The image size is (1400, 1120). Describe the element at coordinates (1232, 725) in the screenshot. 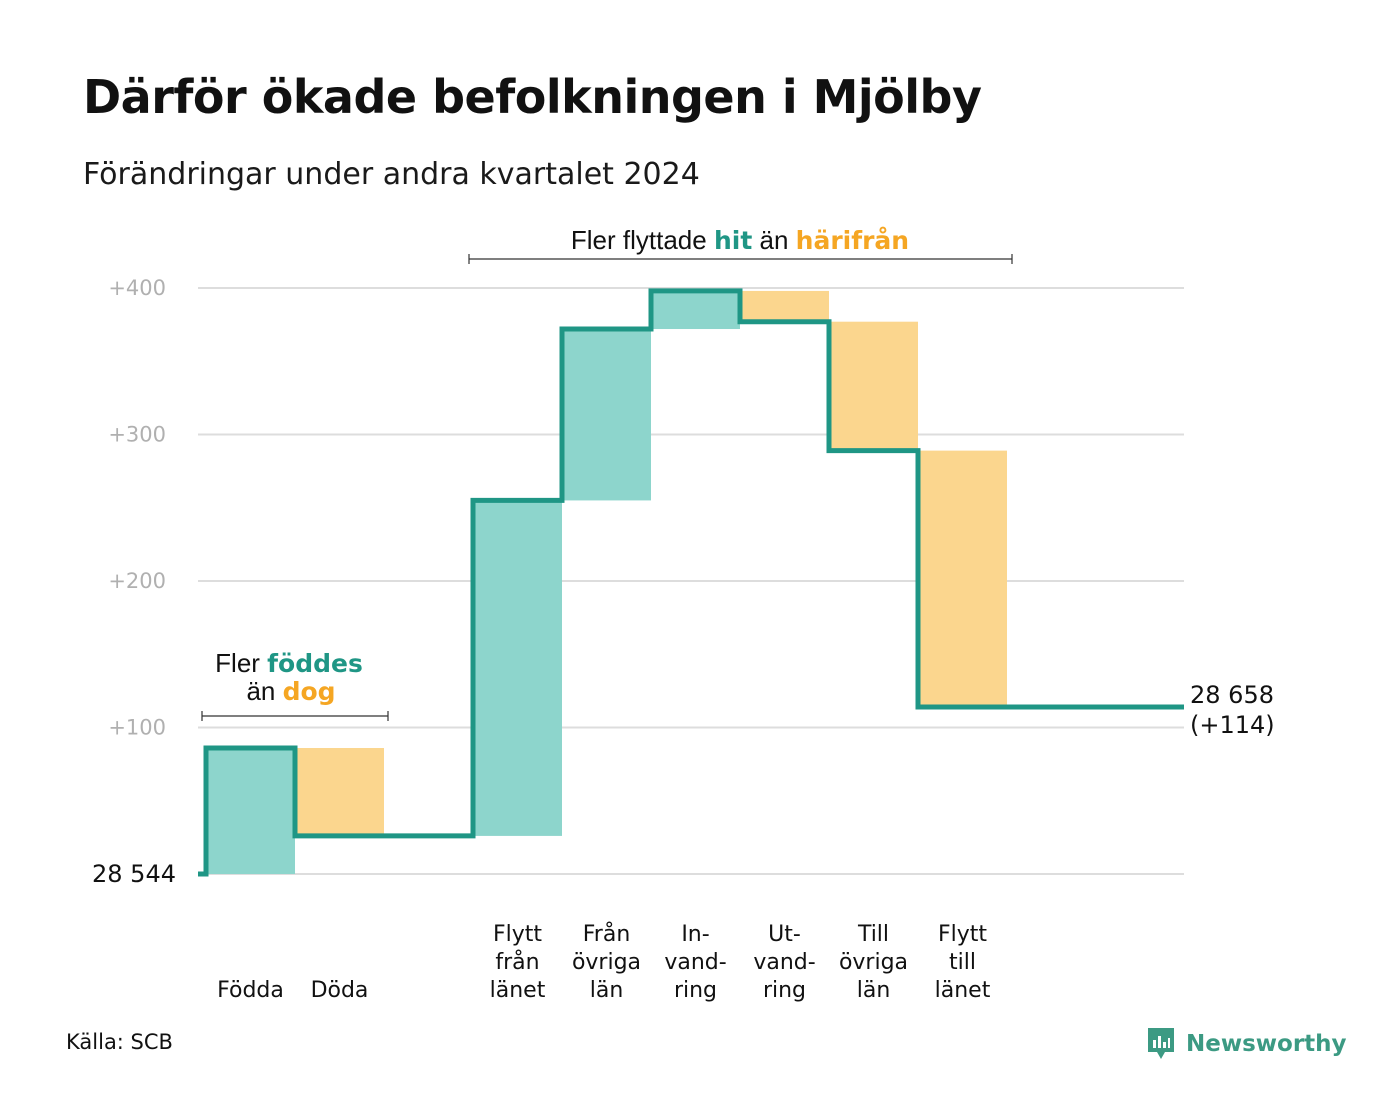

I see `net-change-label: (+114)` at that location.